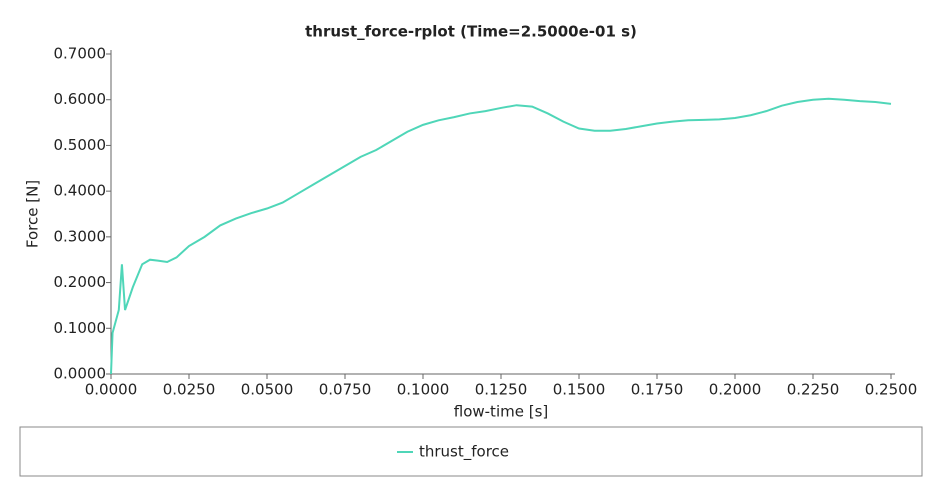 This screenshot has width=943, height=497. Describe the element at coordinates (267, 390) in the screenshot. I see `x-tick-label: 0.0500` at that location.